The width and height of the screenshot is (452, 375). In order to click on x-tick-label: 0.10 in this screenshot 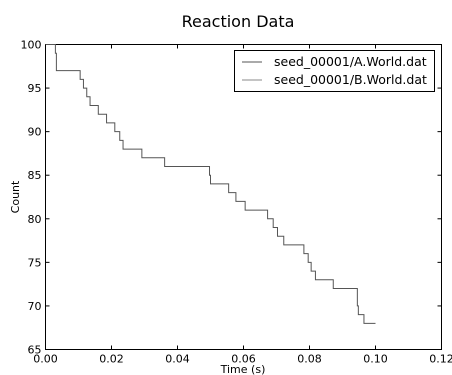, I will do `click(375, 359)`.